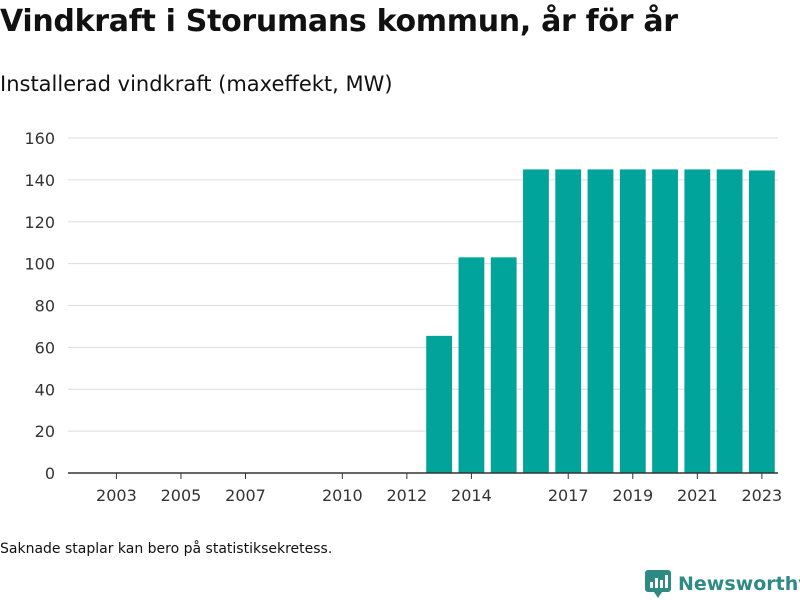 This screenshot has width=800, height=600. Describe the element at coordinates (116, 495) in the screenshot. I see `x-tick-label: 2003` at that location.